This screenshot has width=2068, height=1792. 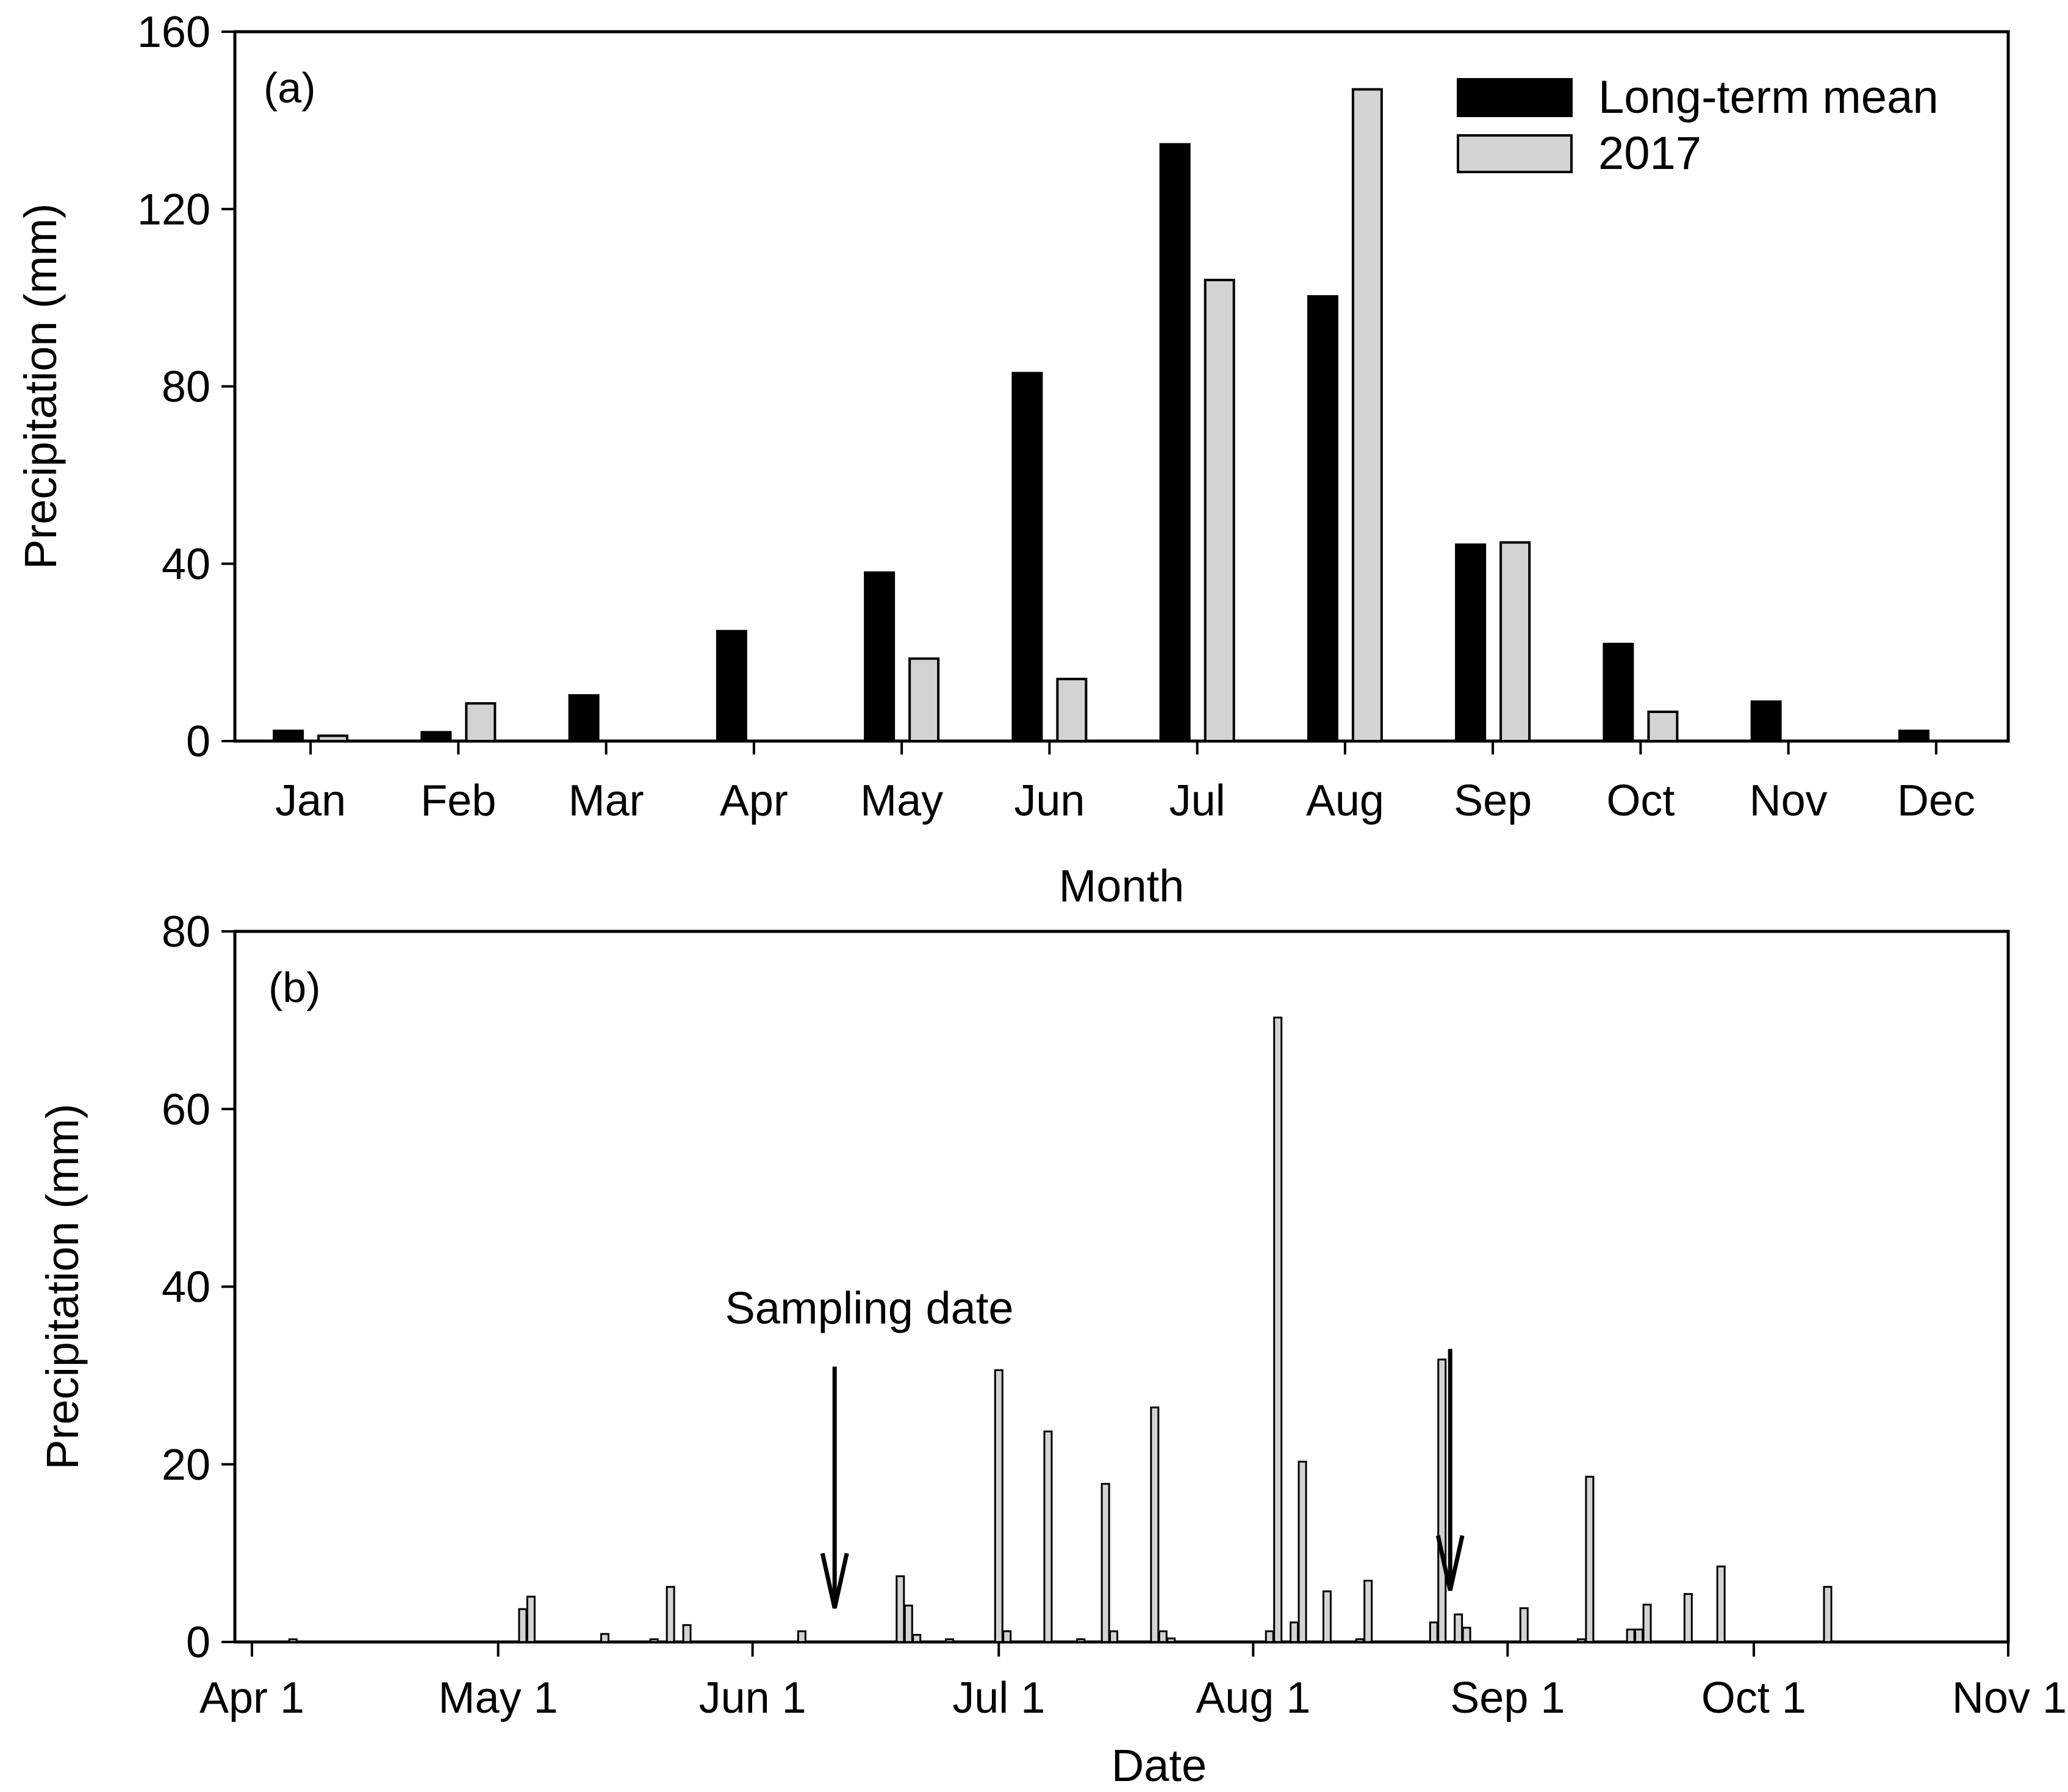 I want to click on panel-b-y-tick-label: 20, so click(x=186, y=1465).